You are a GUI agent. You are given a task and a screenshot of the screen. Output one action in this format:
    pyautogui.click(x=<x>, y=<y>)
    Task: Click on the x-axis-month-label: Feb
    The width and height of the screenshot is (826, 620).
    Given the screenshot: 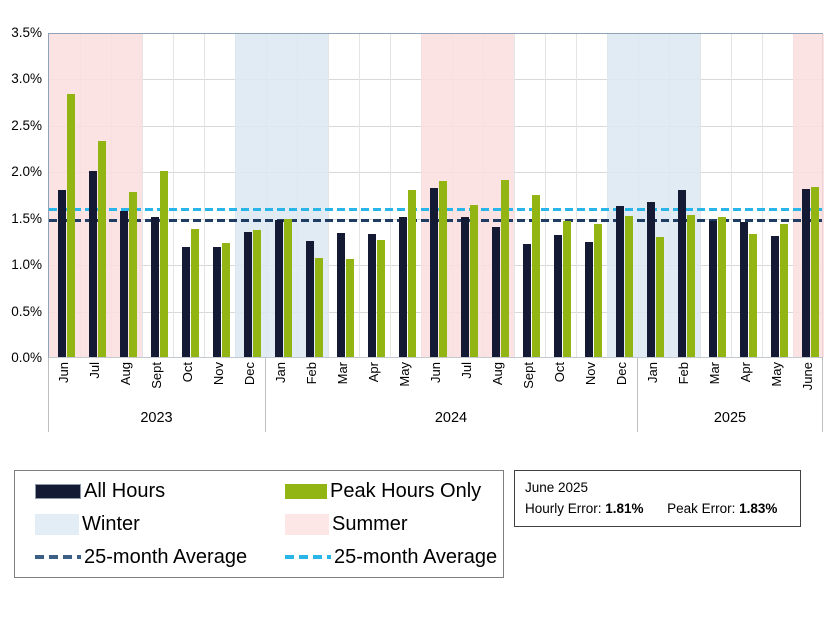 What is the action you would take?
    pyautogui.click(x=311, y=373)
    